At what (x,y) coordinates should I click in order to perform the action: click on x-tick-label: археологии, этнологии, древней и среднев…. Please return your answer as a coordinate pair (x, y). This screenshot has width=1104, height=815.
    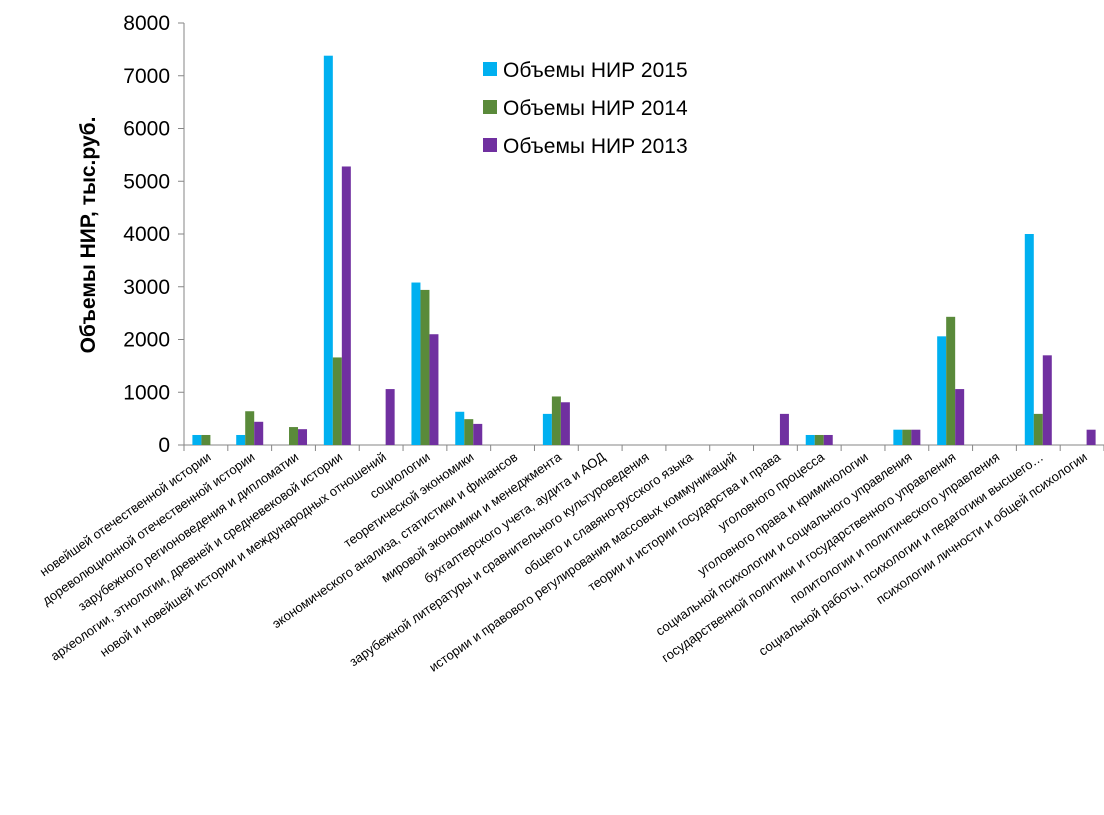
    Looking at the image, I should click on (196, 556).